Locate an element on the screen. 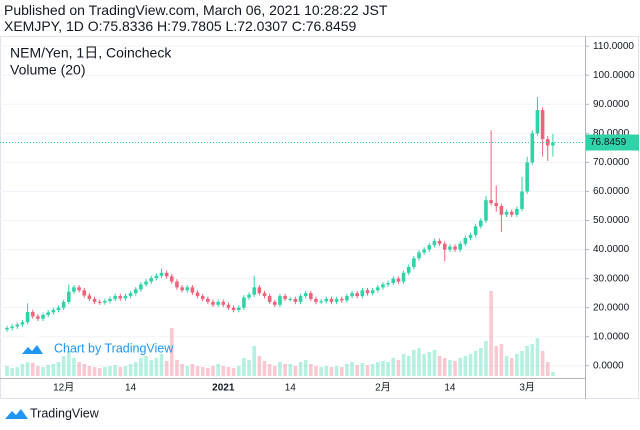 The height and width of the screenshot is (430, 640). x-tick-label: 14 is located at coordinates (291, 388).